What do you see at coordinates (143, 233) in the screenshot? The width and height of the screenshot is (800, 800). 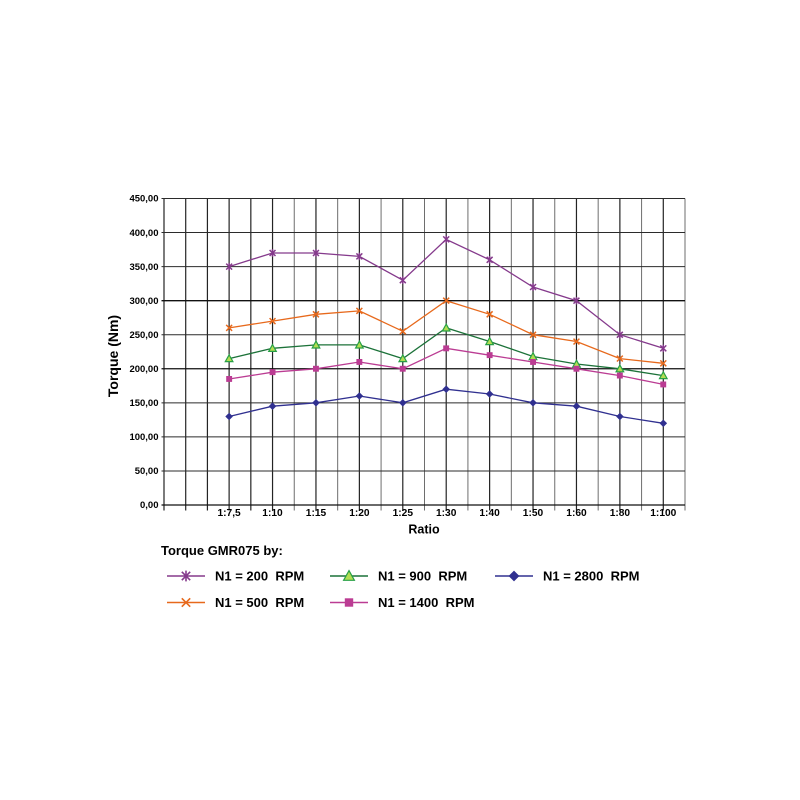 I see `svg-text: 400,00` at bounding box center [143, 233].